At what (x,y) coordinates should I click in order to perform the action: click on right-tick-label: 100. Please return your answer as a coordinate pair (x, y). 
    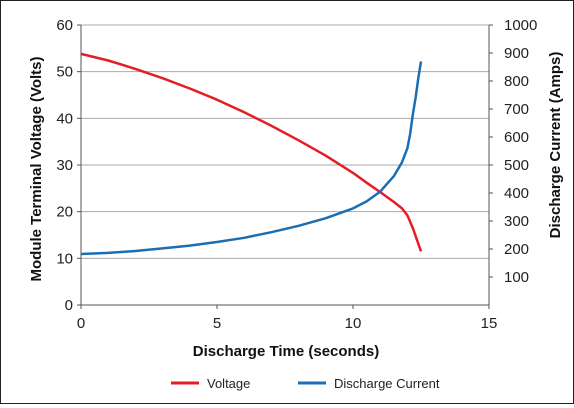
    Looking at the image, I should click on (516, 277).